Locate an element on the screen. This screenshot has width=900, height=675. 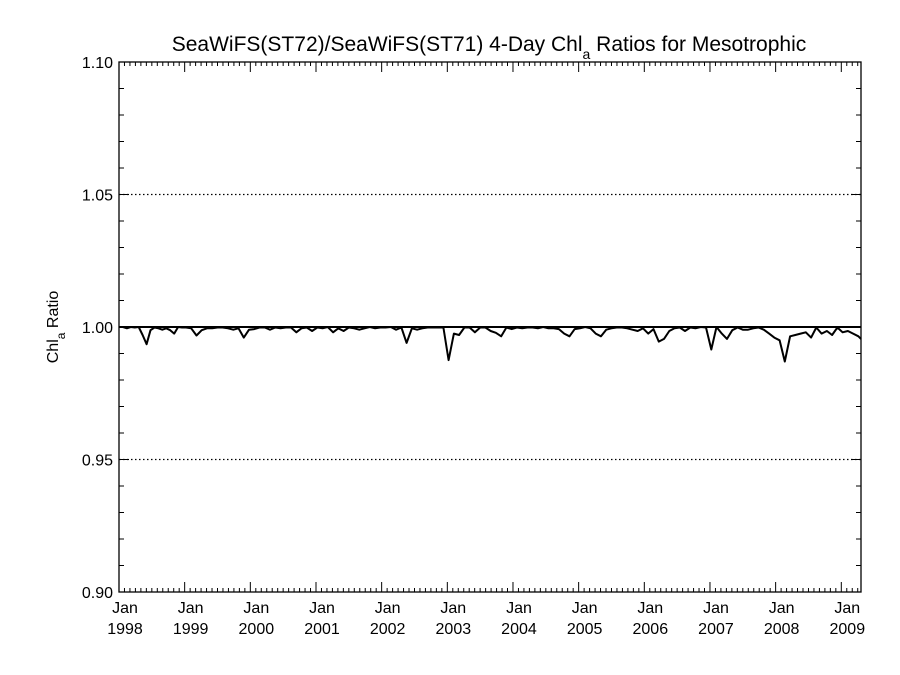
y-tick-label: 1.00 is located at coordinates (97, 328).